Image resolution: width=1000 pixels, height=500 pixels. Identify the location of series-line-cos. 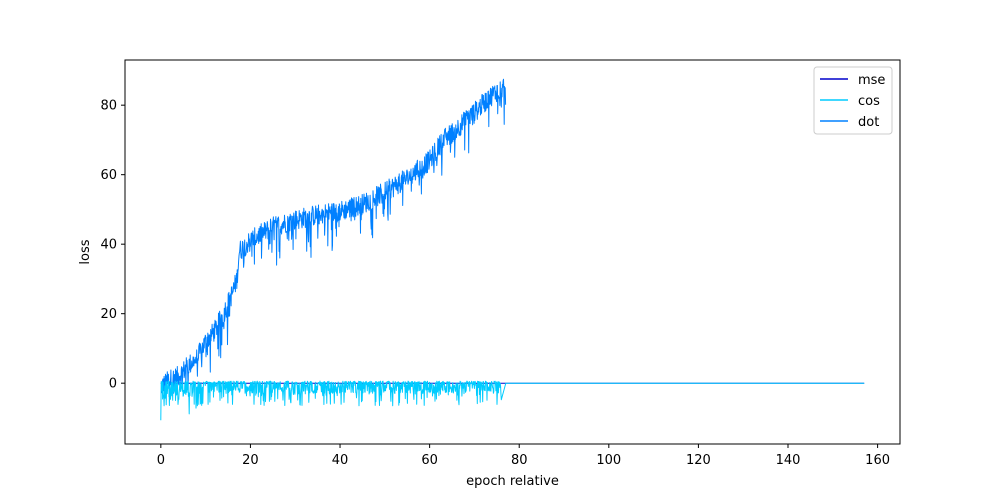
(512, 400).